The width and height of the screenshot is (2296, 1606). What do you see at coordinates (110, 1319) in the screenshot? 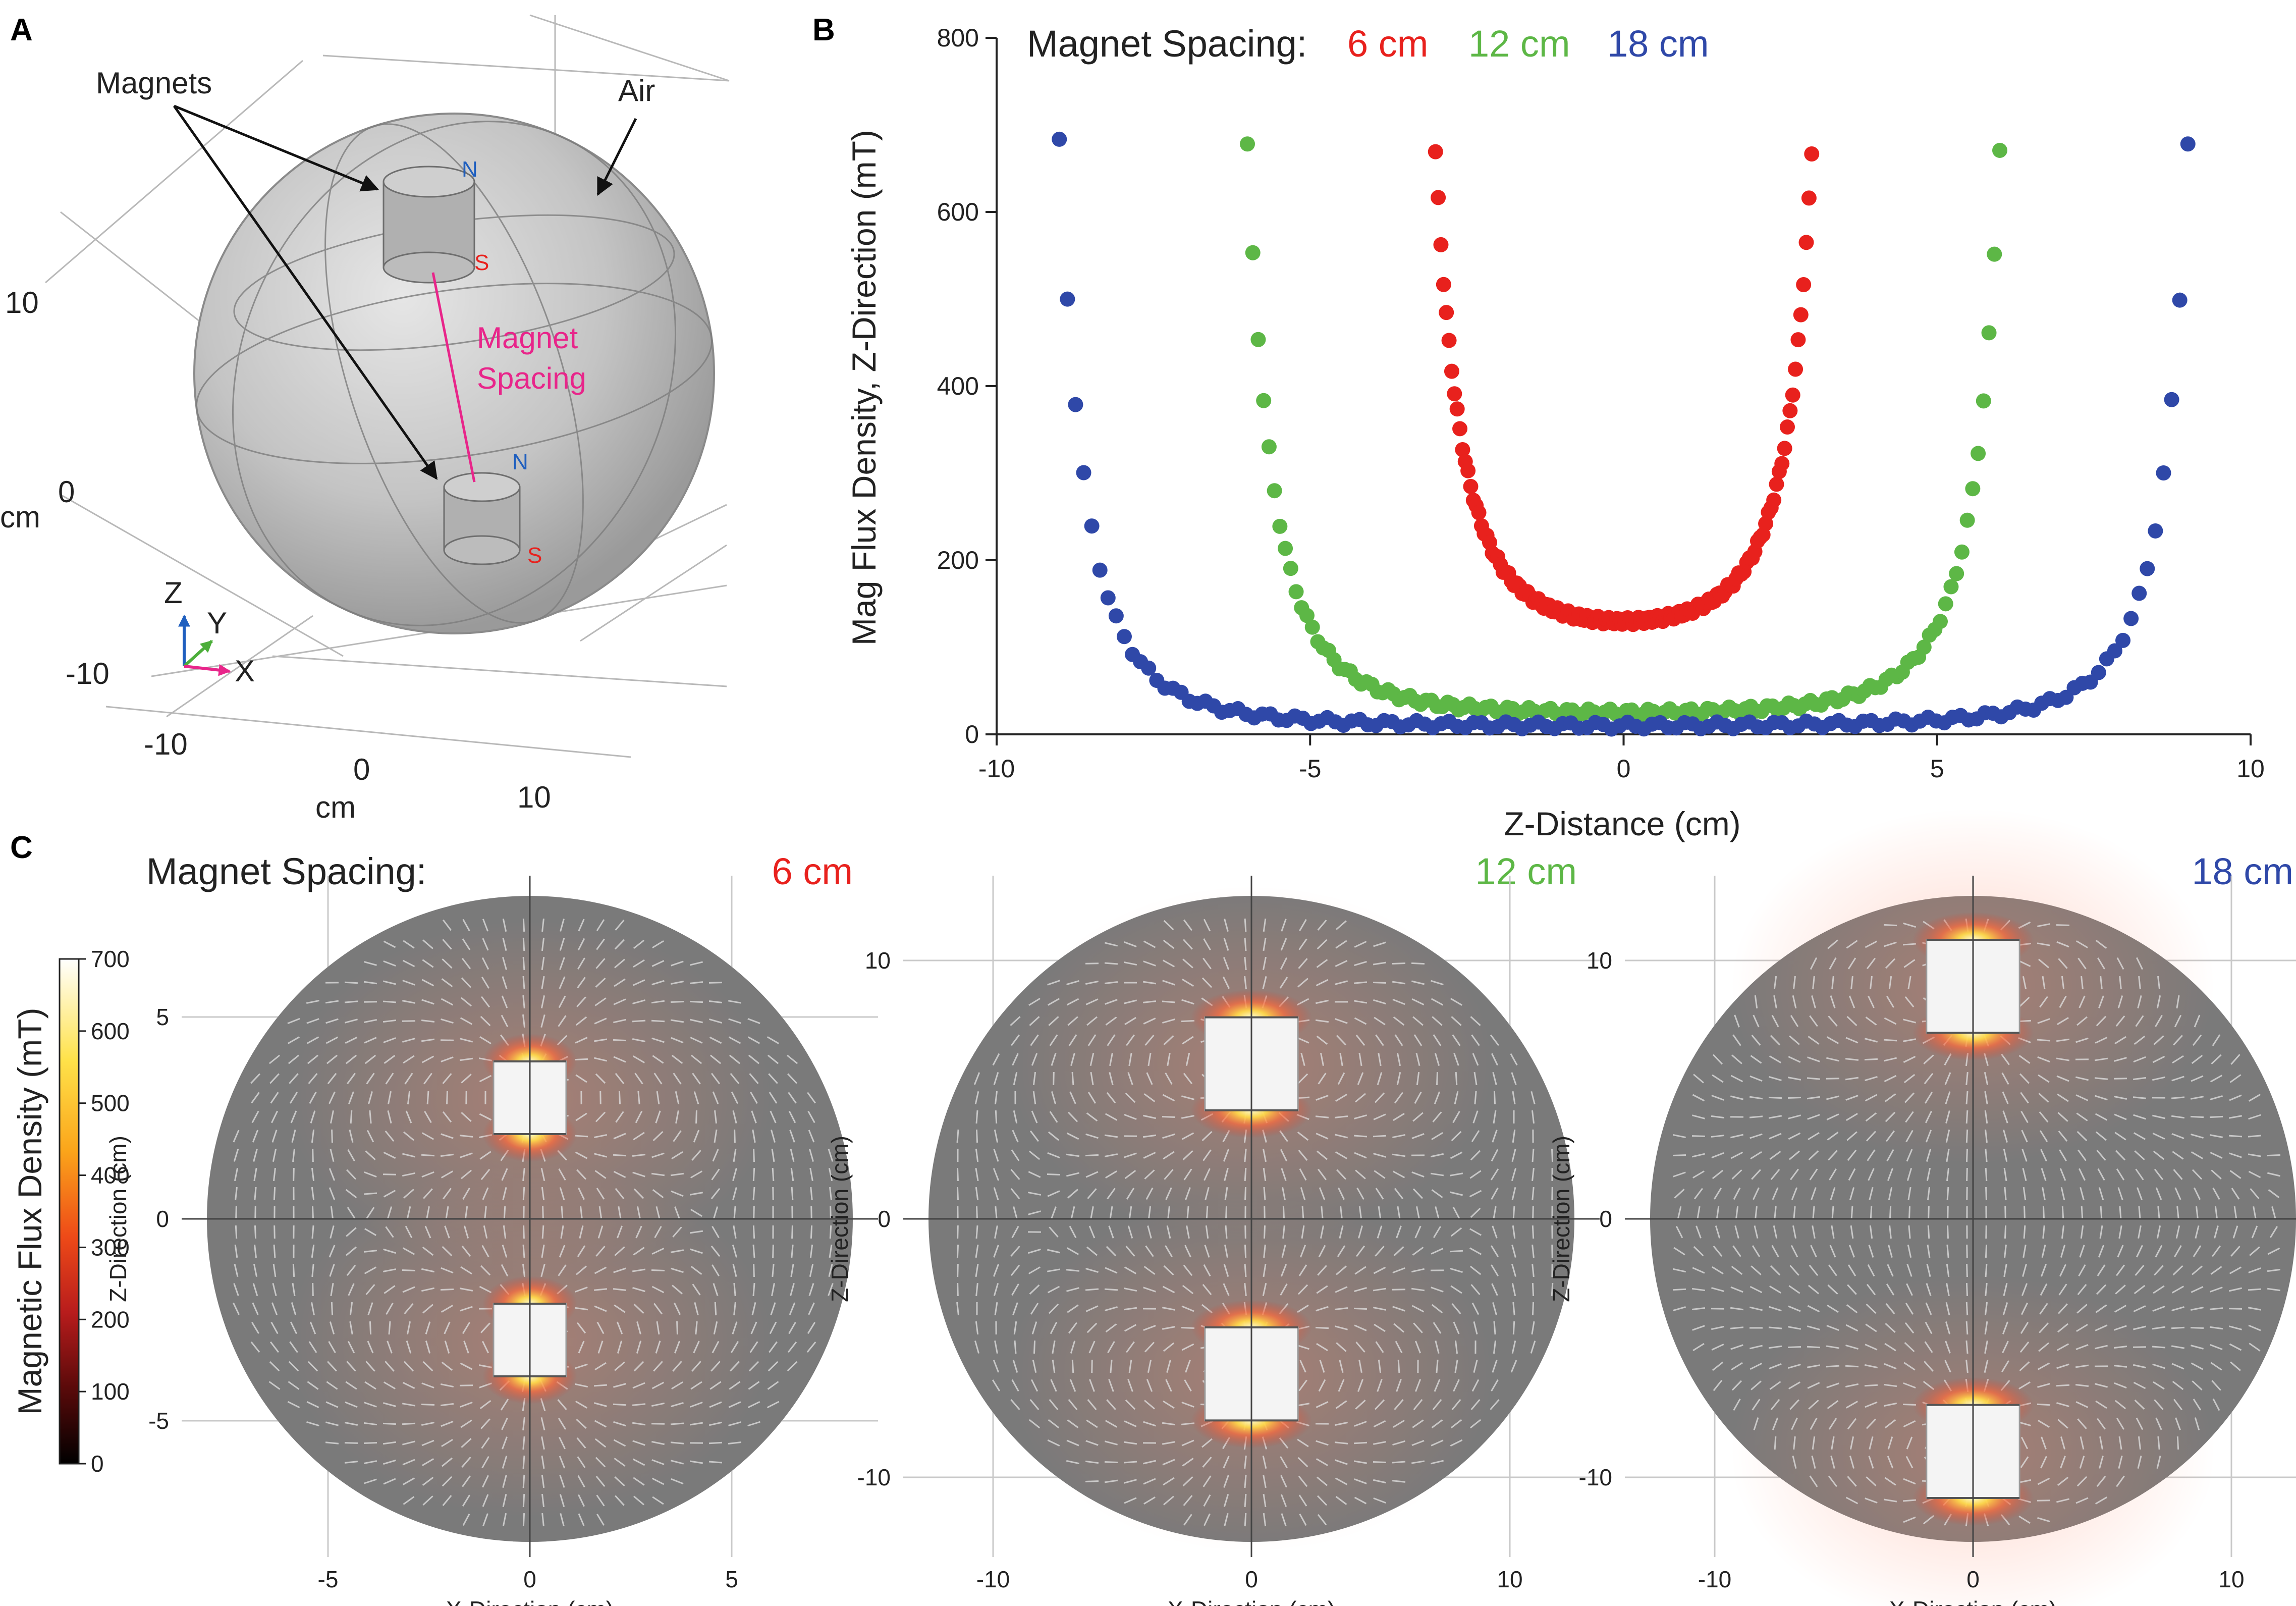
I see `colorbar-tick-label: 200` at bounding box center [110, 1319].